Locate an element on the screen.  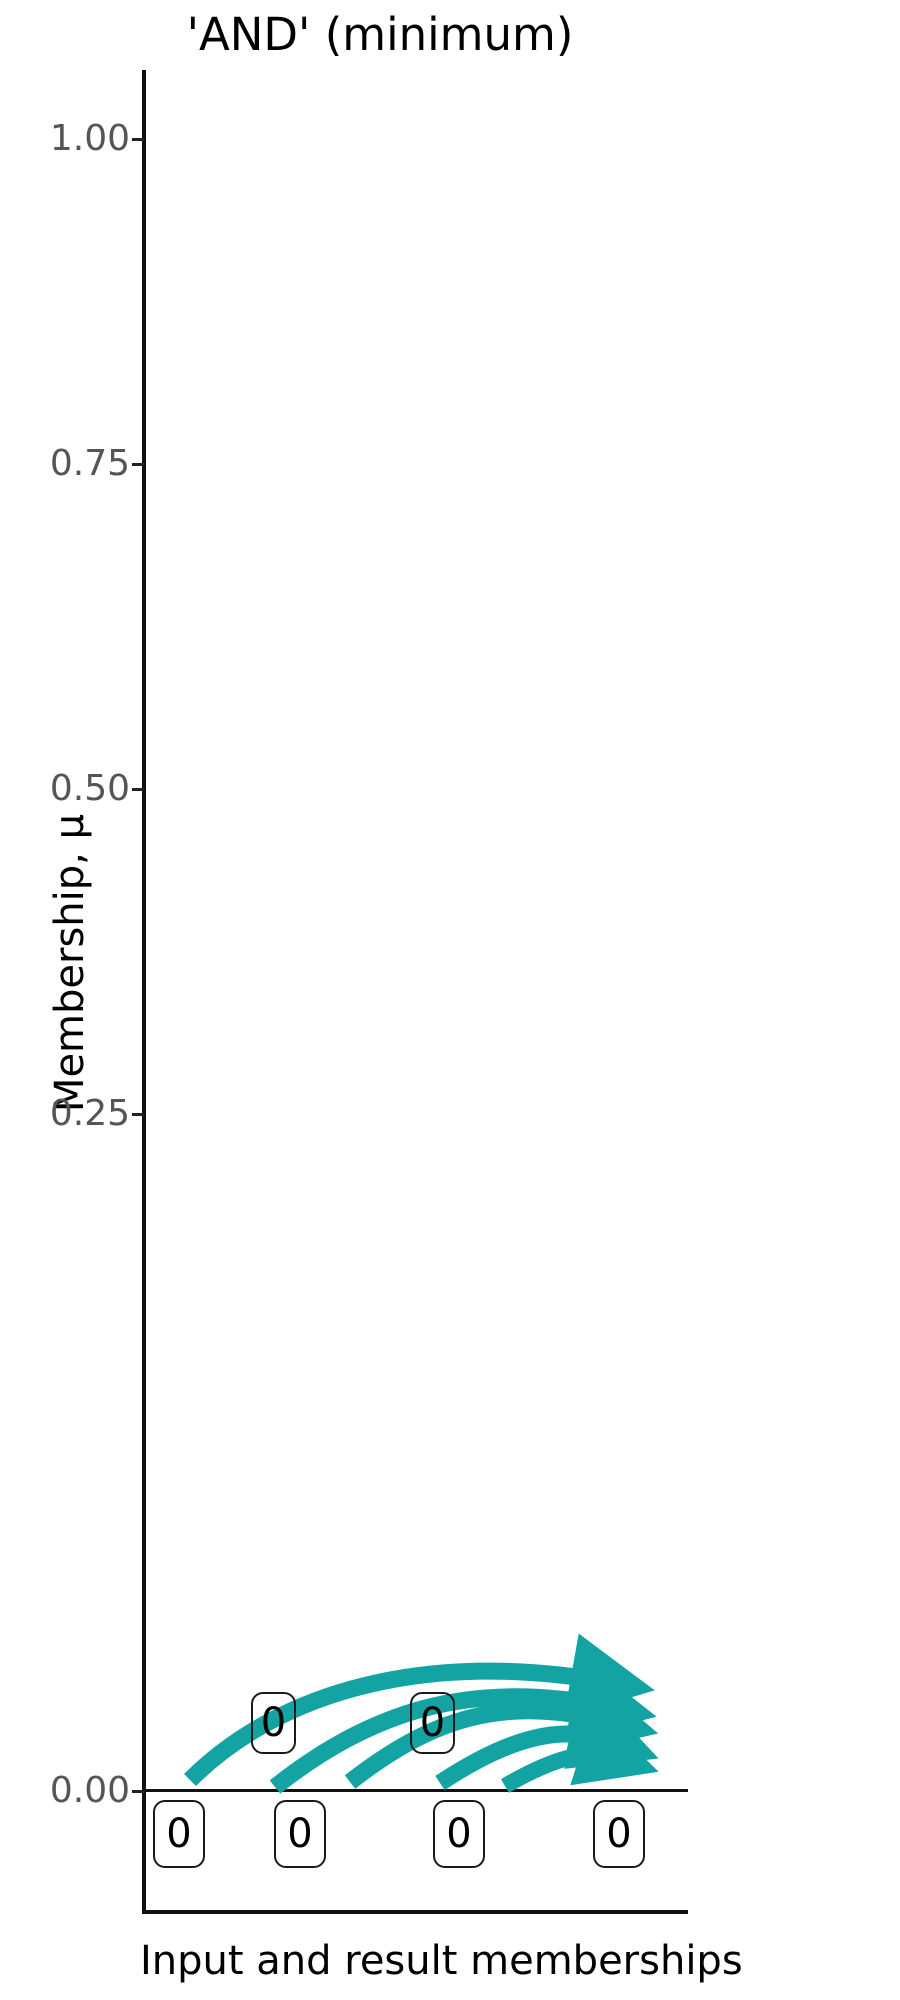
zero-baseline is located at coordinates (417, 1790).